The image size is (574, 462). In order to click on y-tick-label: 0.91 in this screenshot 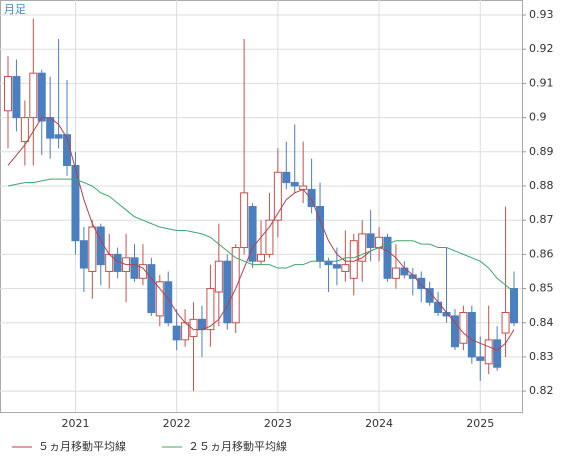, I will do `click(541, 82)`.